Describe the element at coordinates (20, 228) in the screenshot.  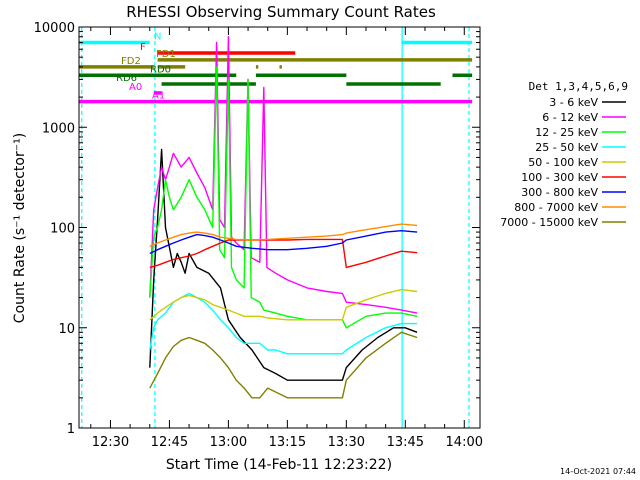
I see `y-axis-label: Count Rate (s⁻¹ detector⁻¹)` at that location.